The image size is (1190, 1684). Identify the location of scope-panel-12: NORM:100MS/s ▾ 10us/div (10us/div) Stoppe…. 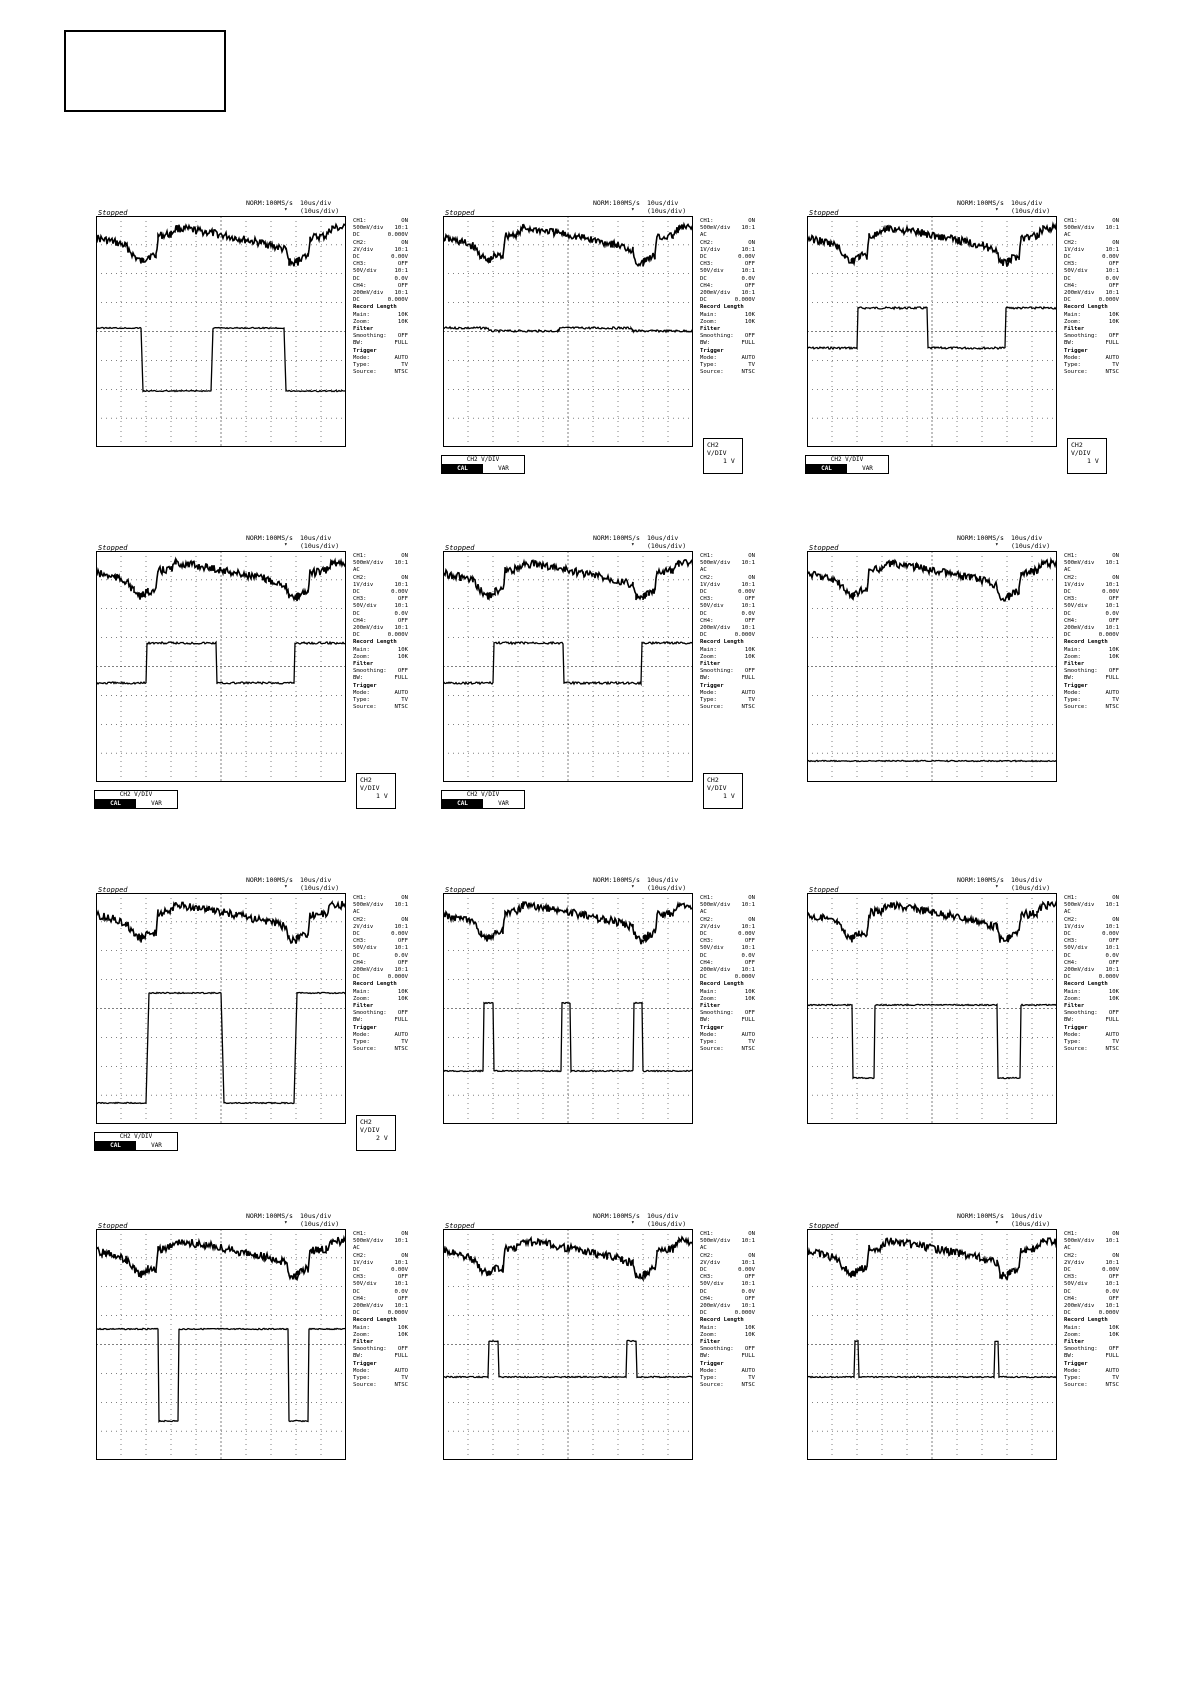
(963, 1367).